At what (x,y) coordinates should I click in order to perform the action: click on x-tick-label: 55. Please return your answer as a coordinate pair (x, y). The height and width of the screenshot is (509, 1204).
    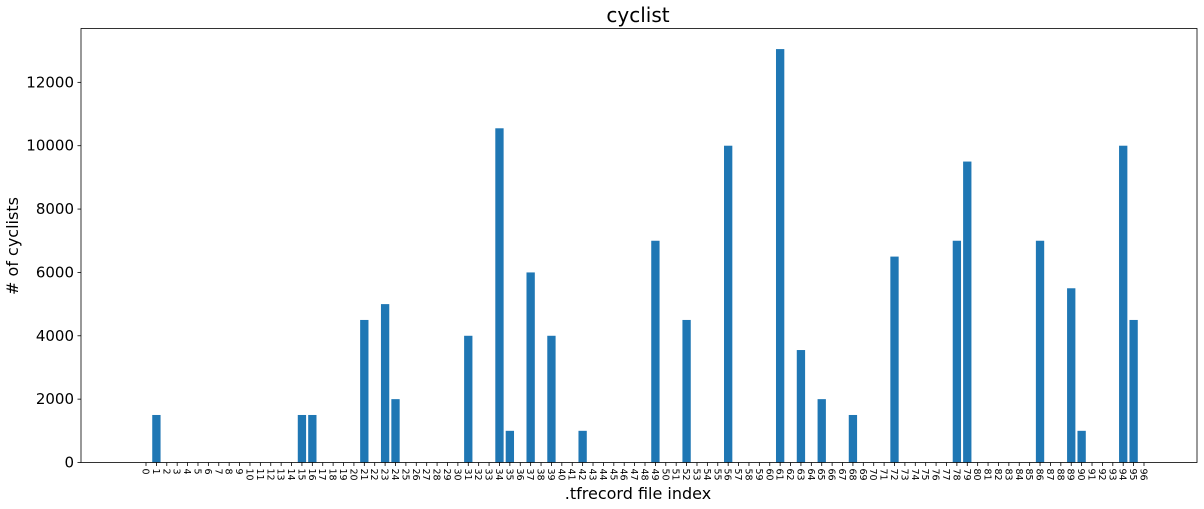
    Looking at the image, I should click on (716, 475).